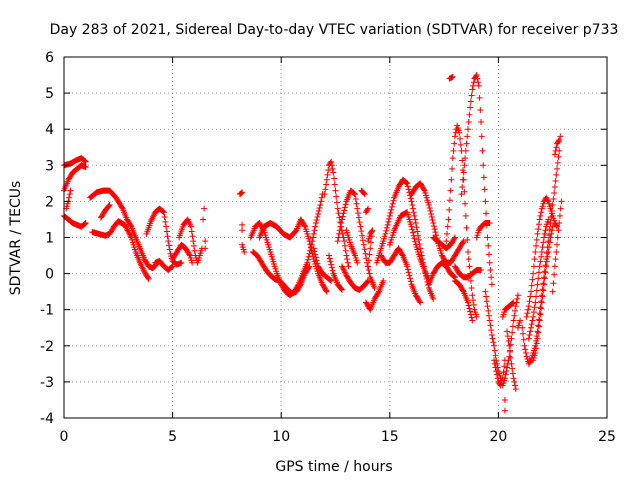 The image size is (640, 480). What do you see at coordinates (49, 94) in the screenshot?
I see `y-tick-label: 5` at bounding box center [49, 94].